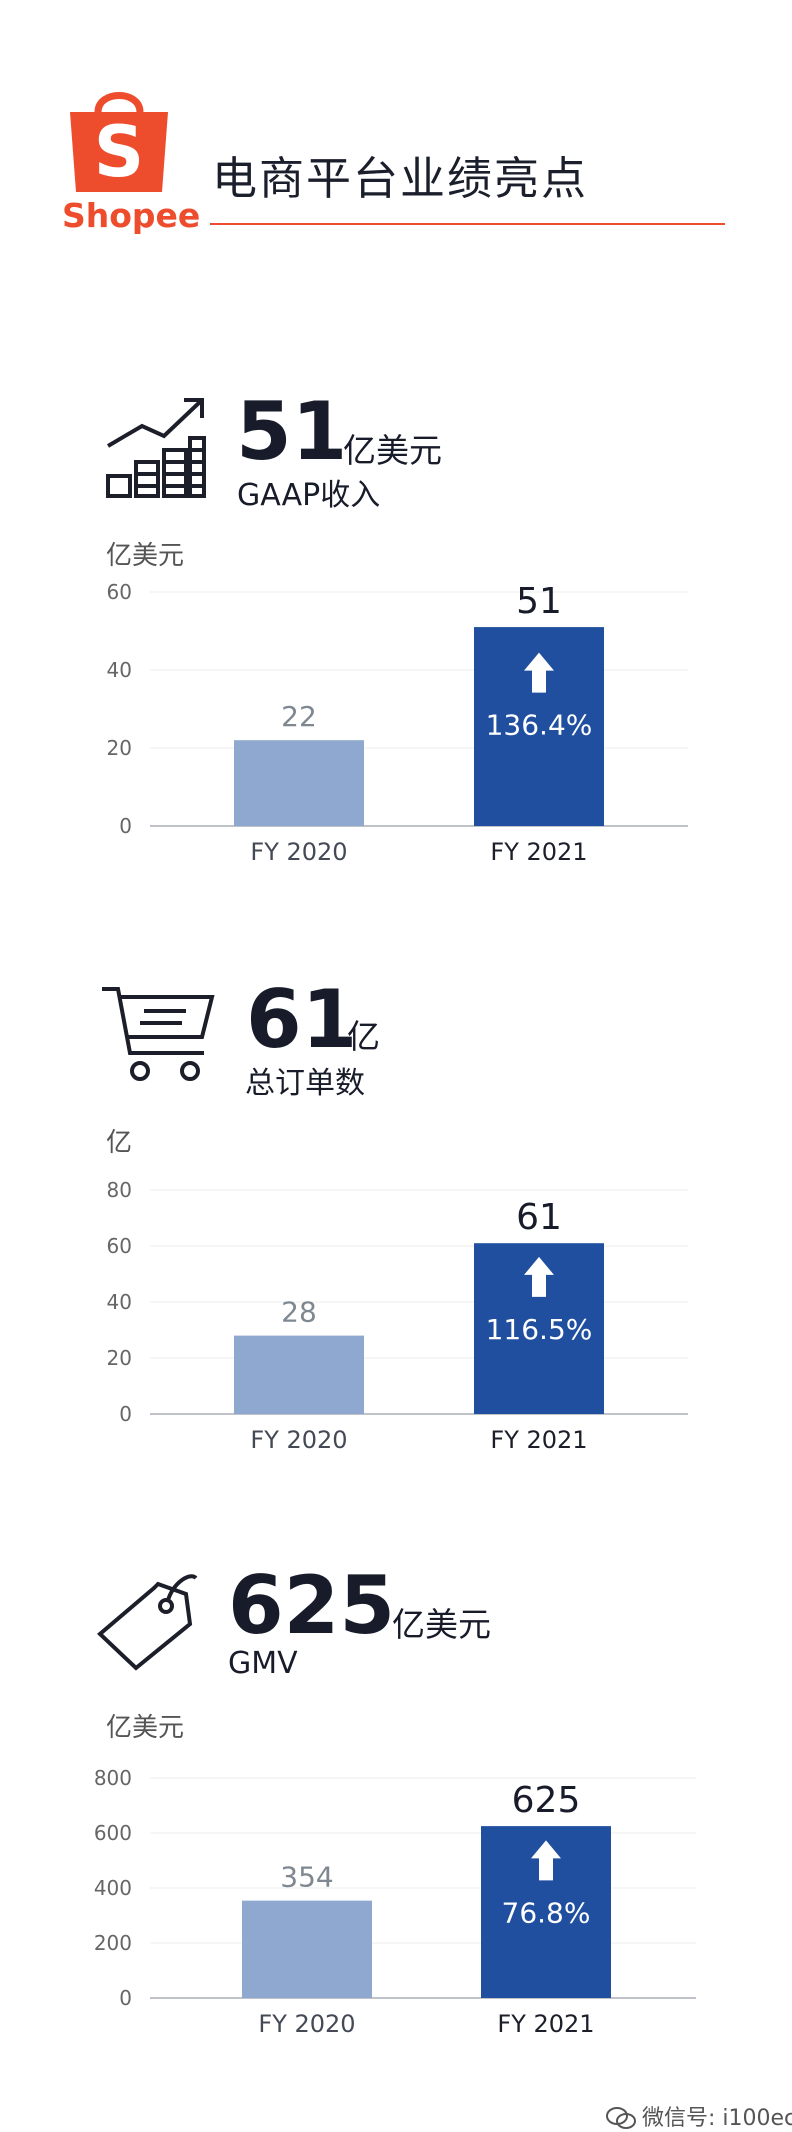 The width and height of the screenshot is (792, 2132). What do you see at coordinates (363, 1036) in the screenshot?
I see `kpi-unit-orders: 亿` at bounding box center [363, 1036].